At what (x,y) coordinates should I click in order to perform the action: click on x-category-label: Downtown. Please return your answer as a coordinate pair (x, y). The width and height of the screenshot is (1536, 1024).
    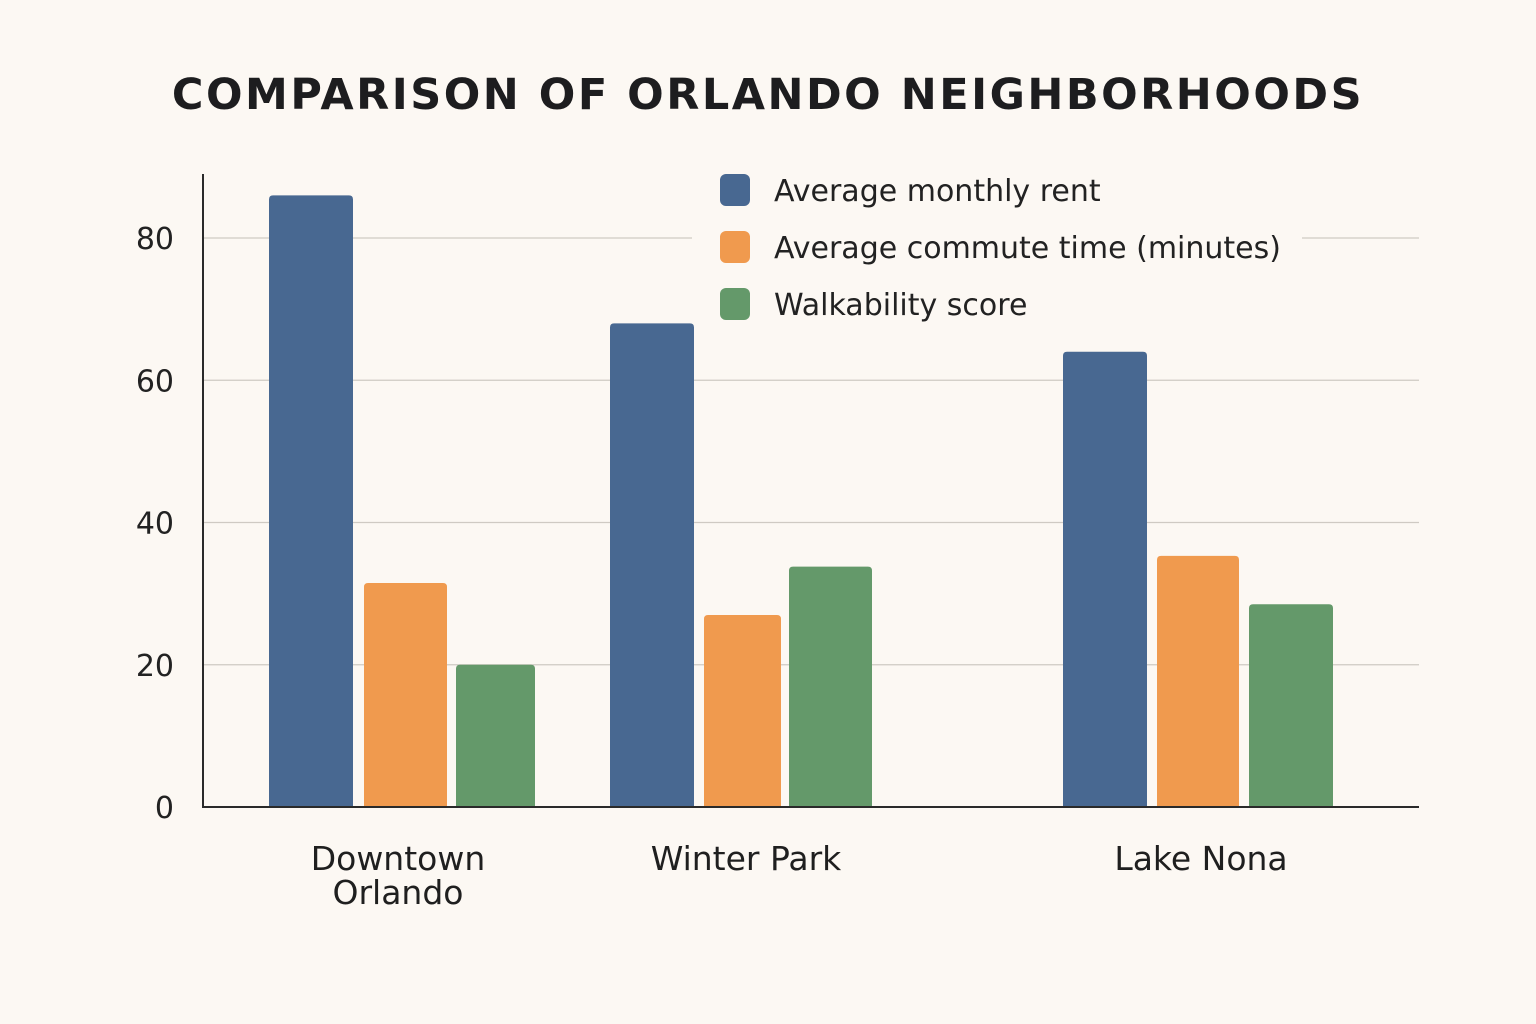
    Looking at the image, I should click on (398, 858).